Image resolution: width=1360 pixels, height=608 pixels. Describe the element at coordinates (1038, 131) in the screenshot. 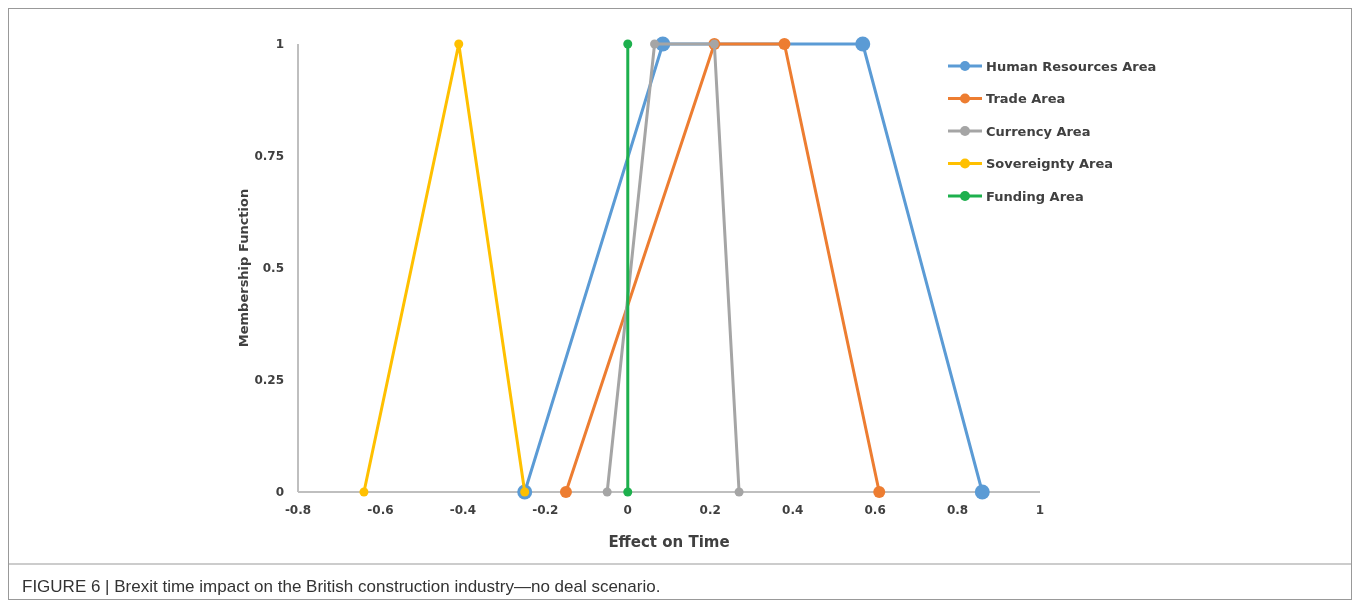

I see `legend-label: Currency Area` at that location.